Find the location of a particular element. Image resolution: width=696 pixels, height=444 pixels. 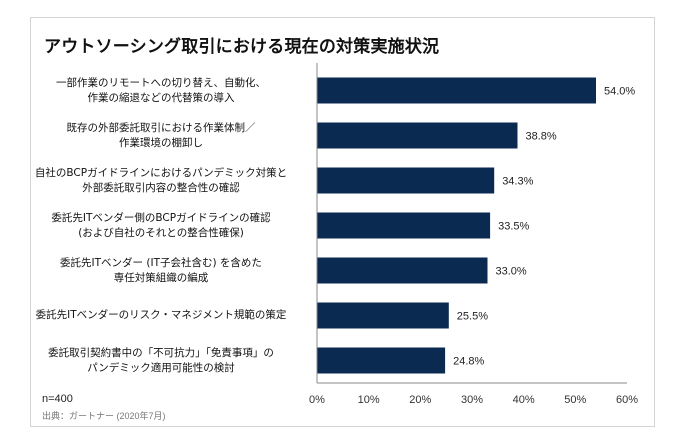

category-label: 一部作業のリモートへの切り替え、自動化、 作業の縮退などの代替策の導入 is located at coordinates (161, 91).